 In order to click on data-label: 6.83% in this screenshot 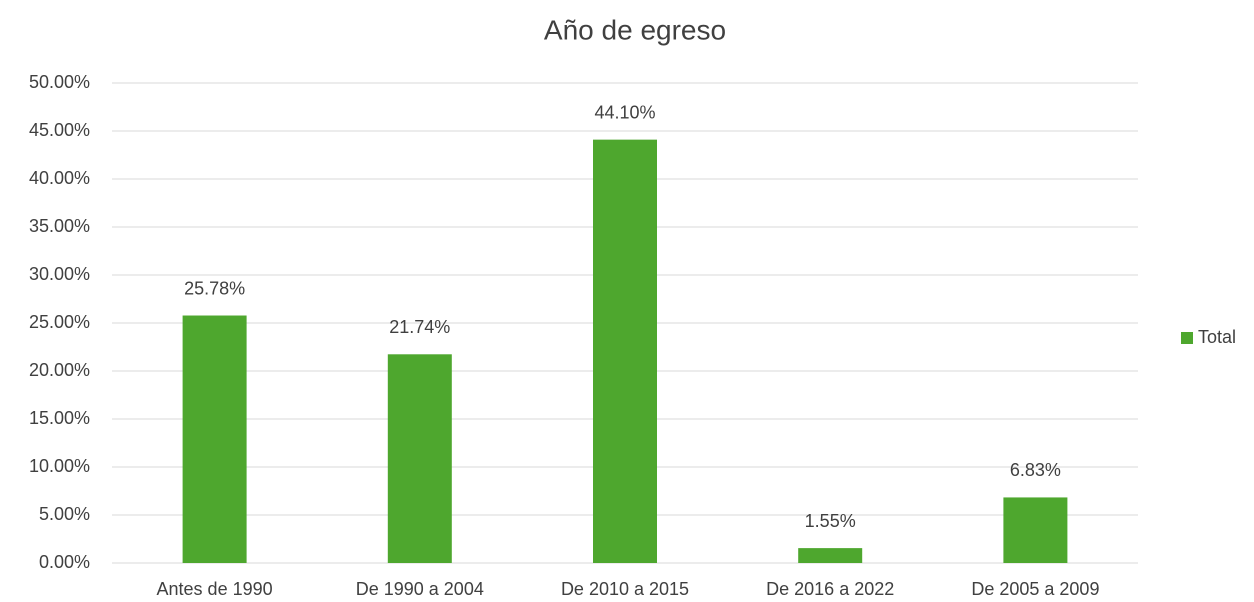, I will do `click(1035, 470)`.